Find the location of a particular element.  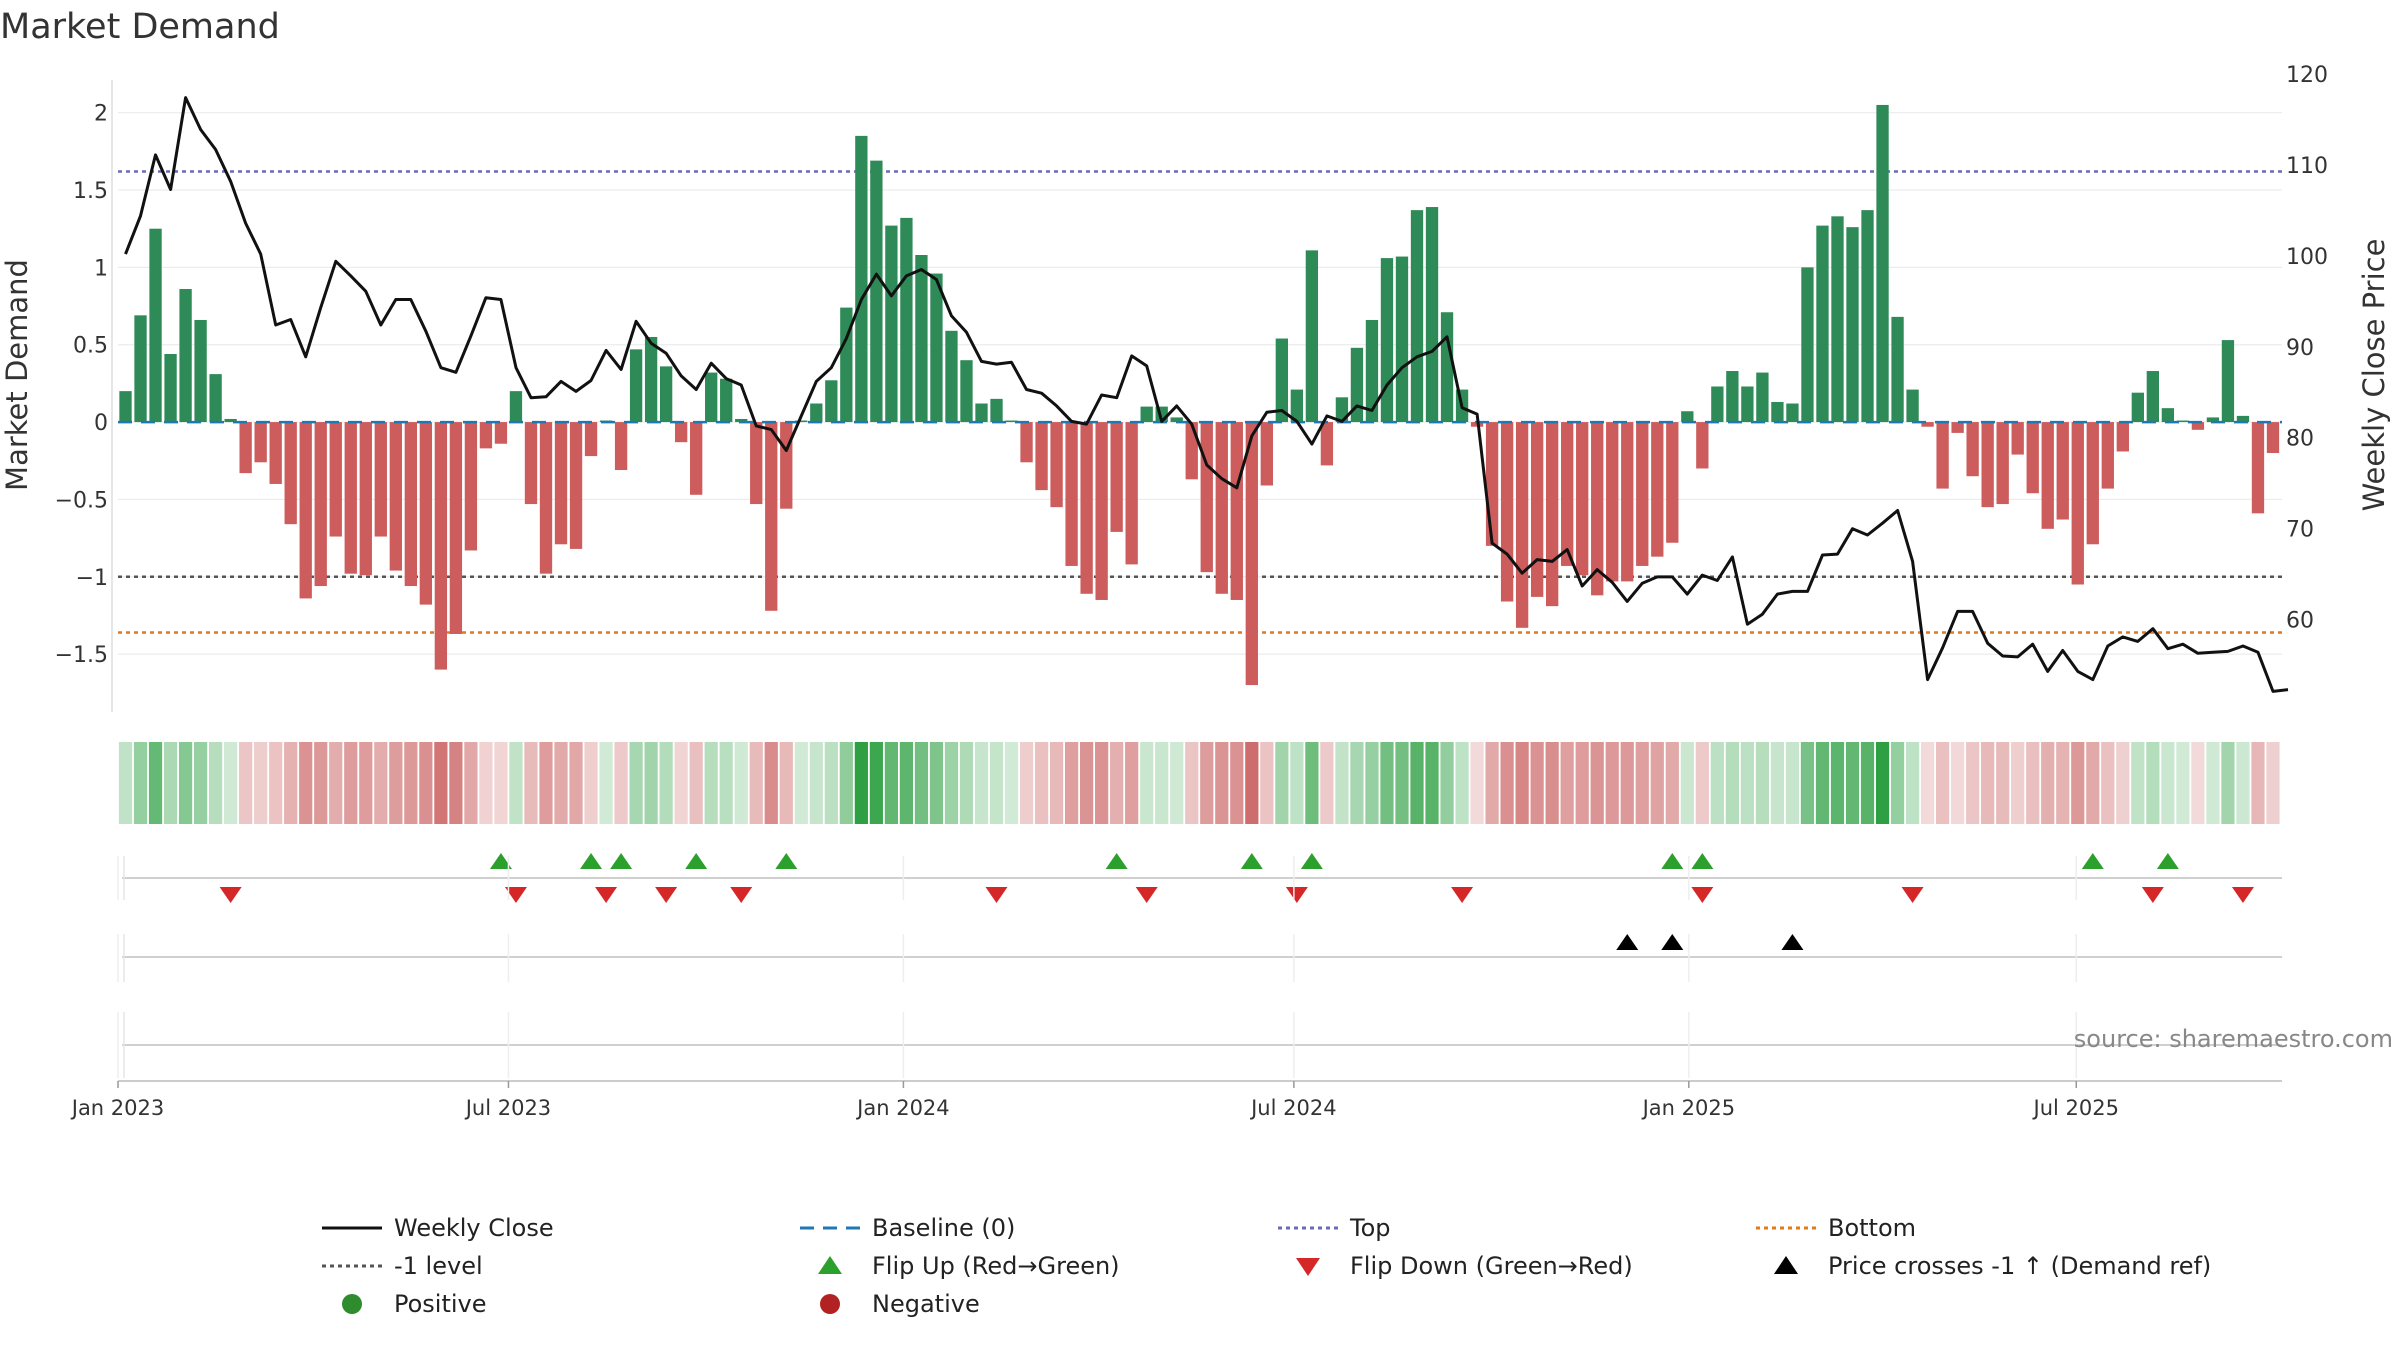

y-tick-label: 2 is located at coordinates (101, 114).